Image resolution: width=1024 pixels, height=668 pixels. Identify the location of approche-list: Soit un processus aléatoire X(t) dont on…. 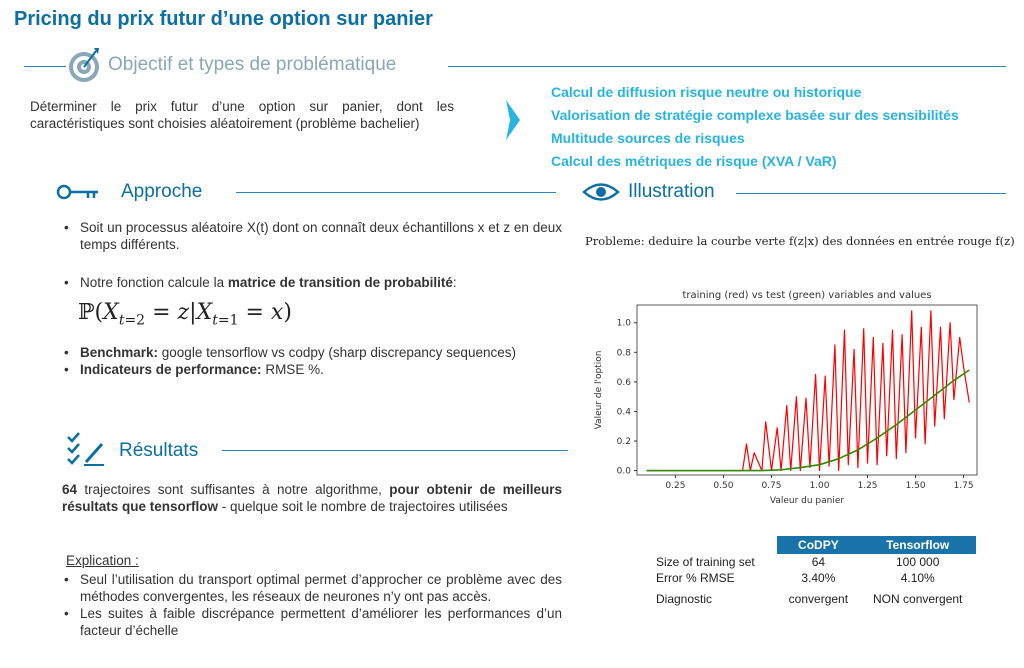
(312, 236).